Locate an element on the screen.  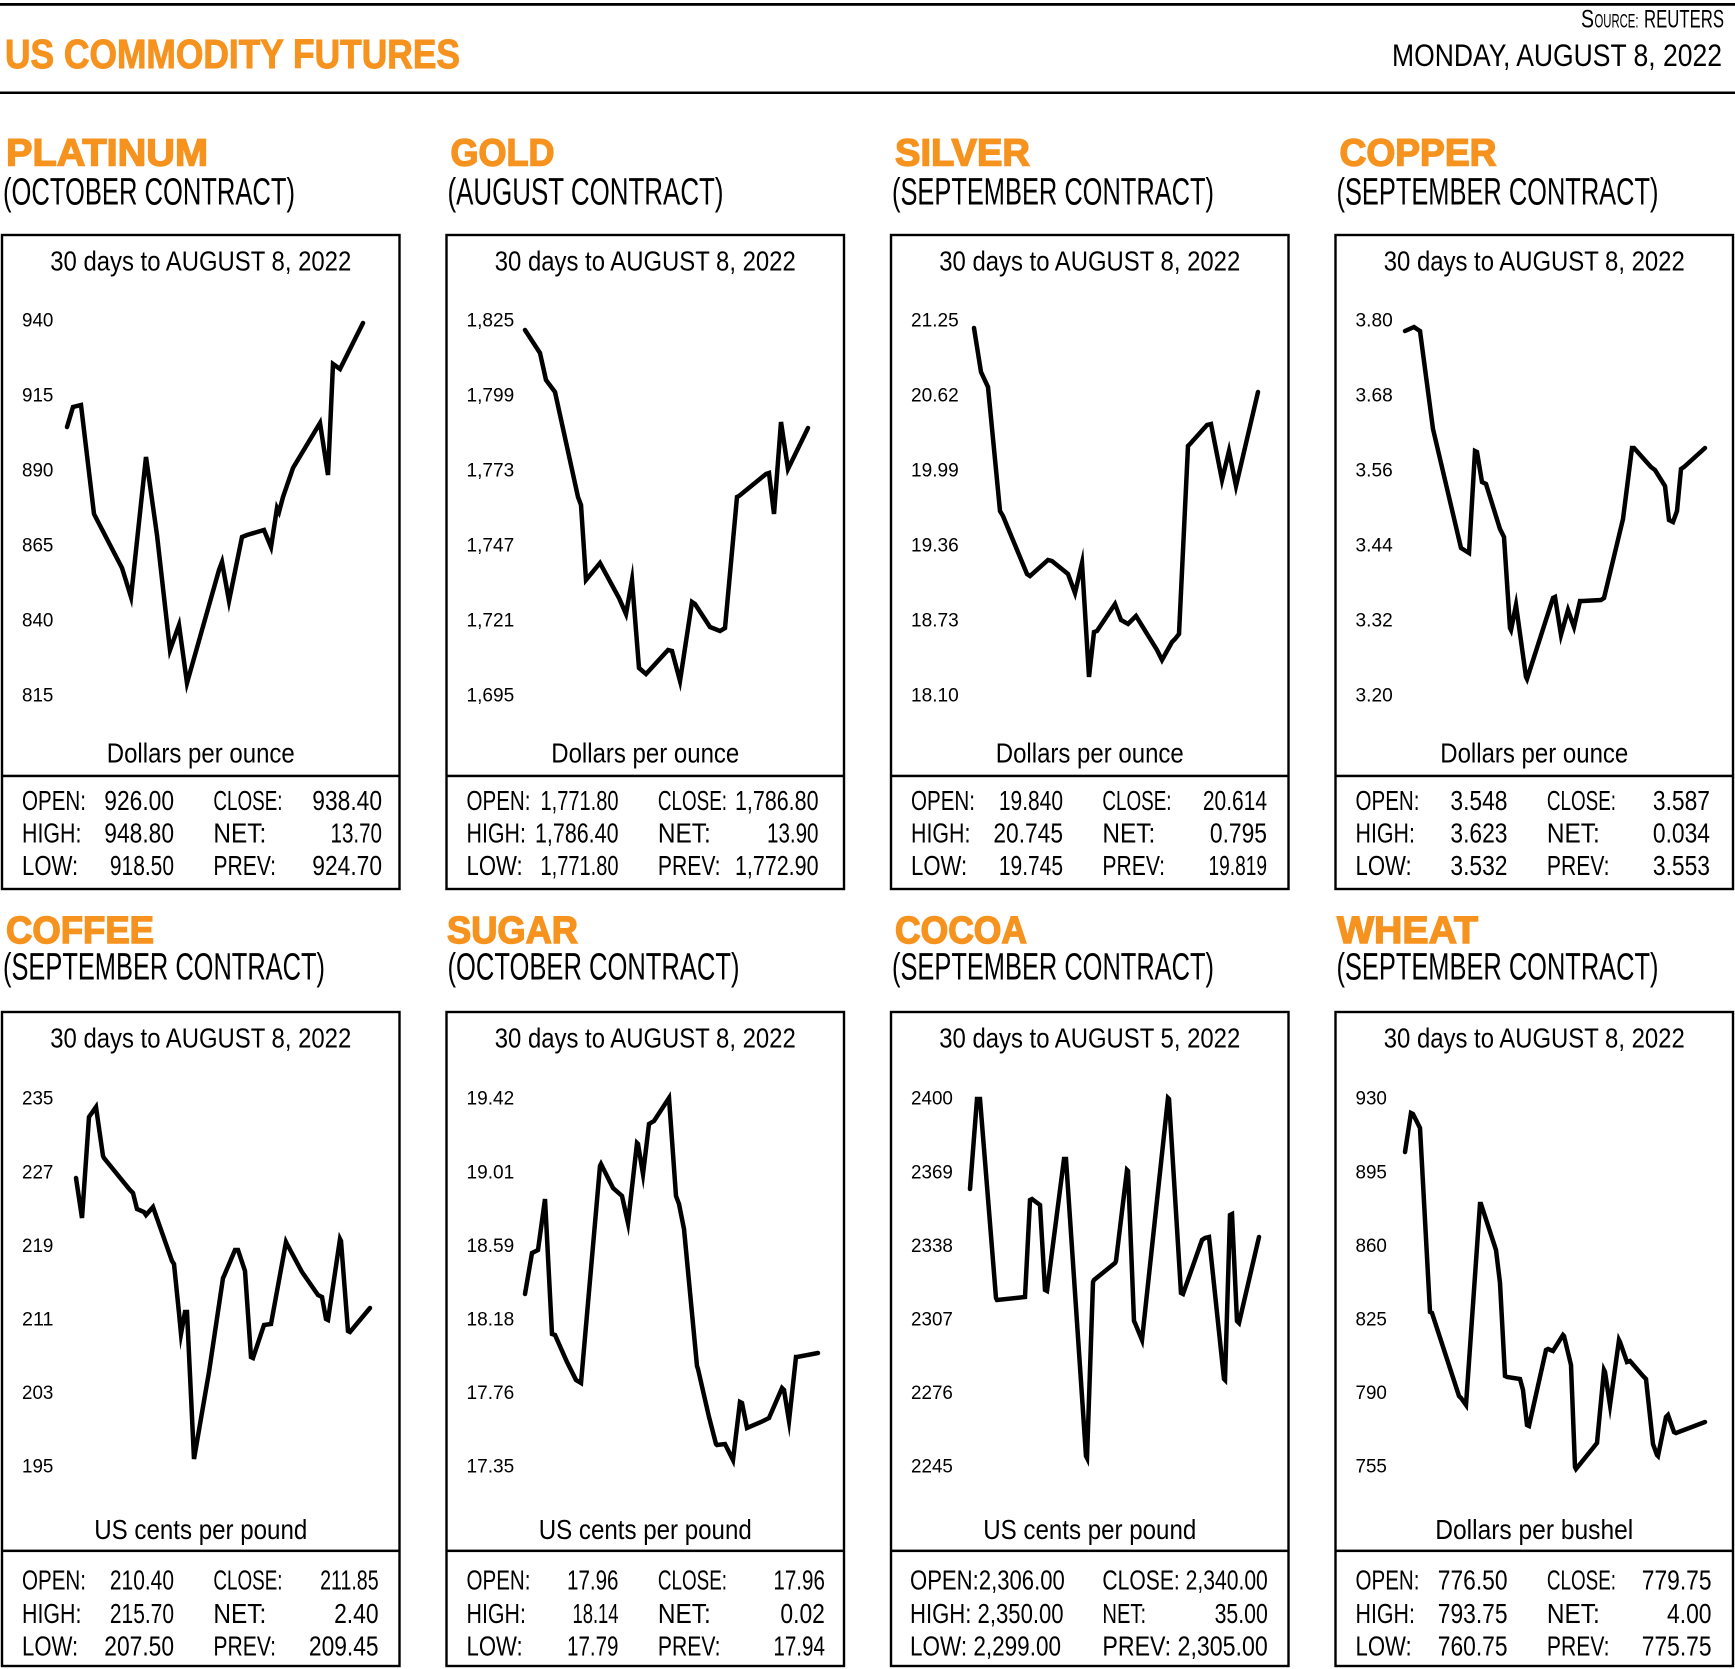
svg-text: 211.85 is located at coordinates (349, 1580).